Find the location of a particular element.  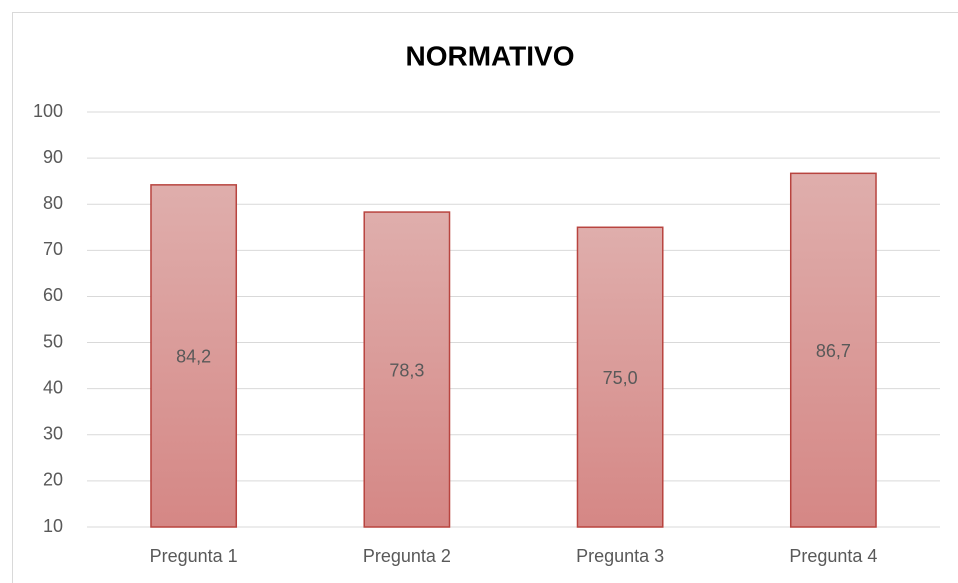

y-tick-label: 40 is located at coordinates (53, 387).